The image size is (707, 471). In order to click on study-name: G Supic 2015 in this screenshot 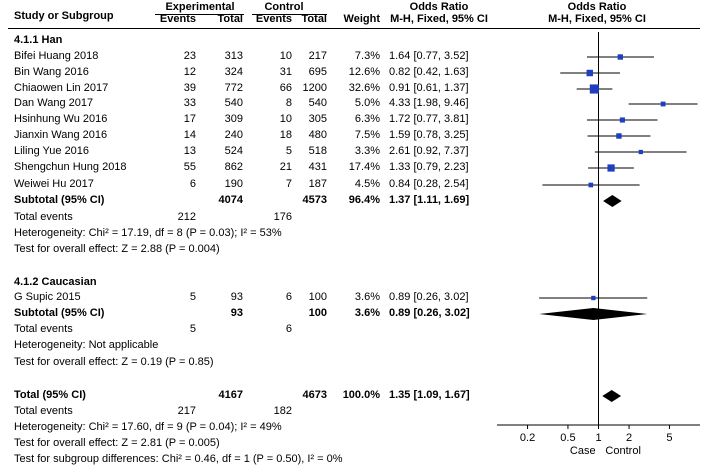, I will do `click(47, 297)`.